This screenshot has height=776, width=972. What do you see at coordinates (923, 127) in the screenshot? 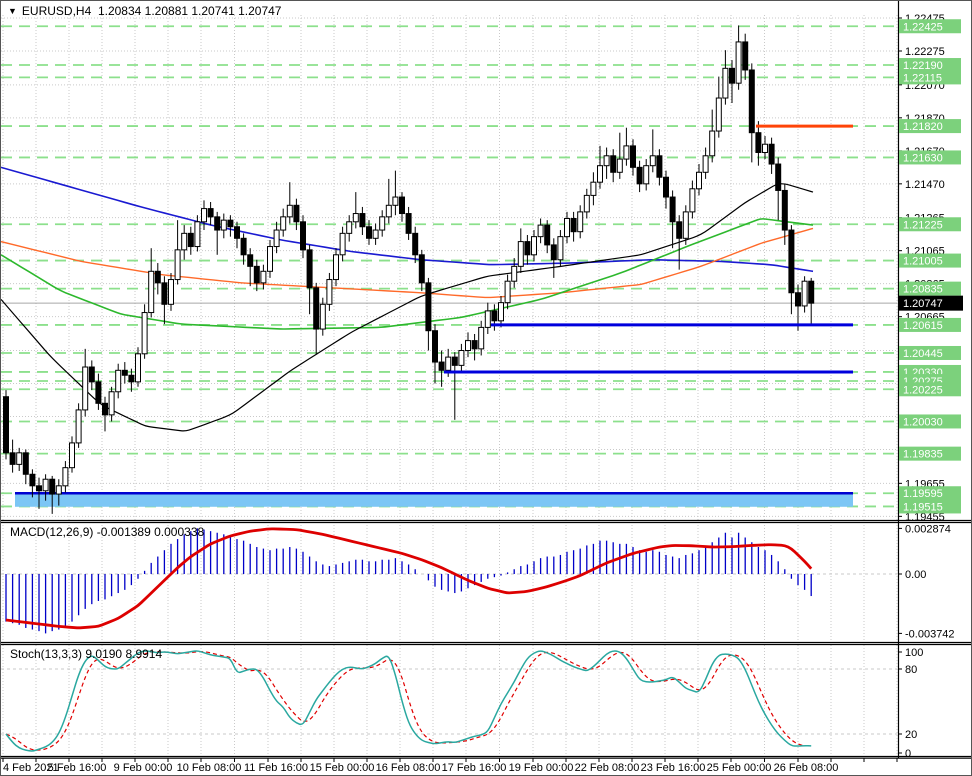
I see `price-level-badge-text: 1.21820` at bounding box center [923, 127].